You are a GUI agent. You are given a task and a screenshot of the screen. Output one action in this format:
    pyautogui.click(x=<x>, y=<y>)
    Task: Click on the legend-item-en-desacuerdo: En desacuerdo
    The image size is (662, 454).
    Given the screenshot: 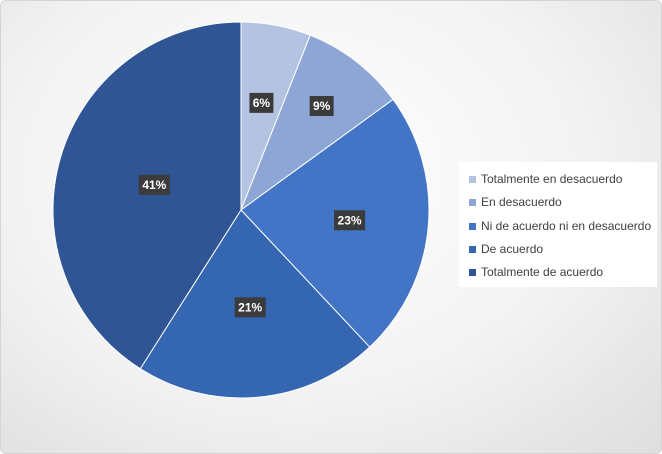 What is the action you would take?
    pyautogui.click(x=515, y=202)
    